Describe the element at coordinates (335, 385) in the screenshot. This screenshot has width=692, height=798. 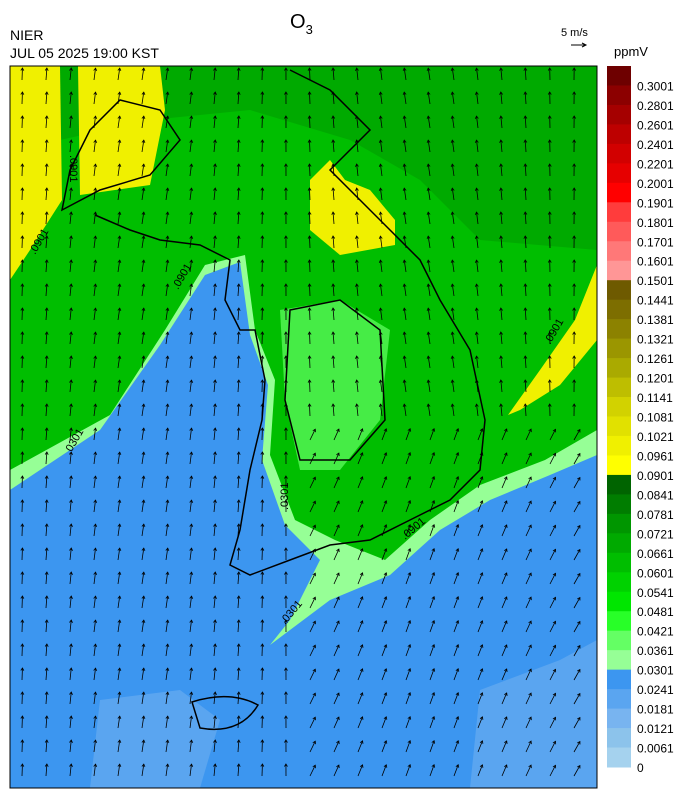
I see `field-light-green` at that location.